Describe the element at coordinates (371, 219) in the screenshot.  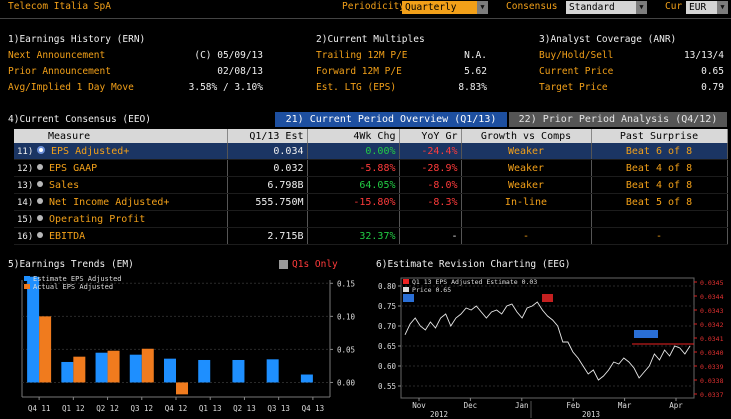
I see `table-row: 15) Operating Profit` at that location.